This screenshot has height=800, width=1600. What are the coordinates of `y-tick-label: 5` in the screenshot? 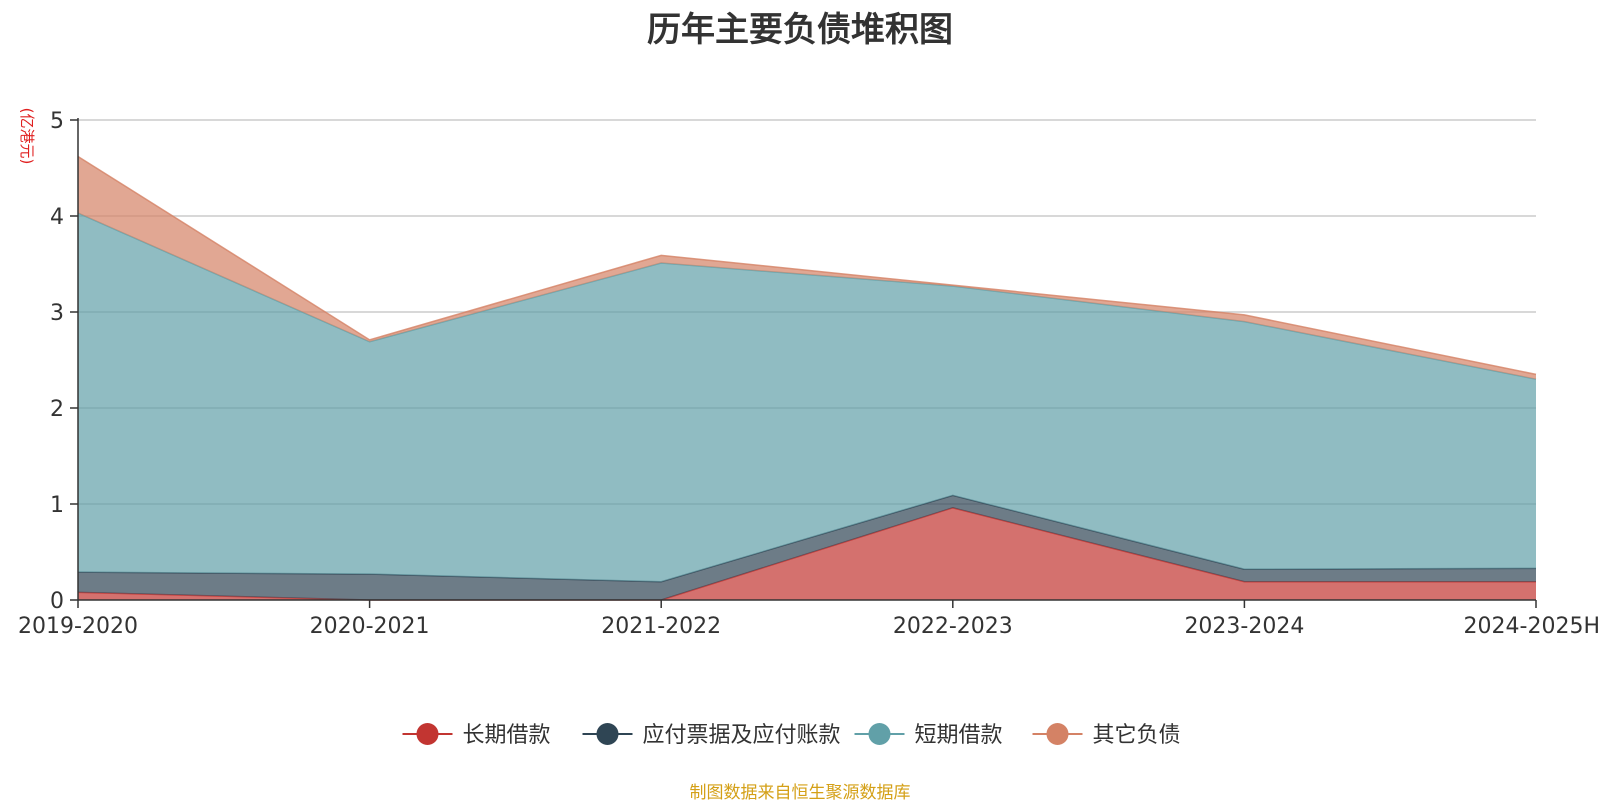 It's located at (57, 121).